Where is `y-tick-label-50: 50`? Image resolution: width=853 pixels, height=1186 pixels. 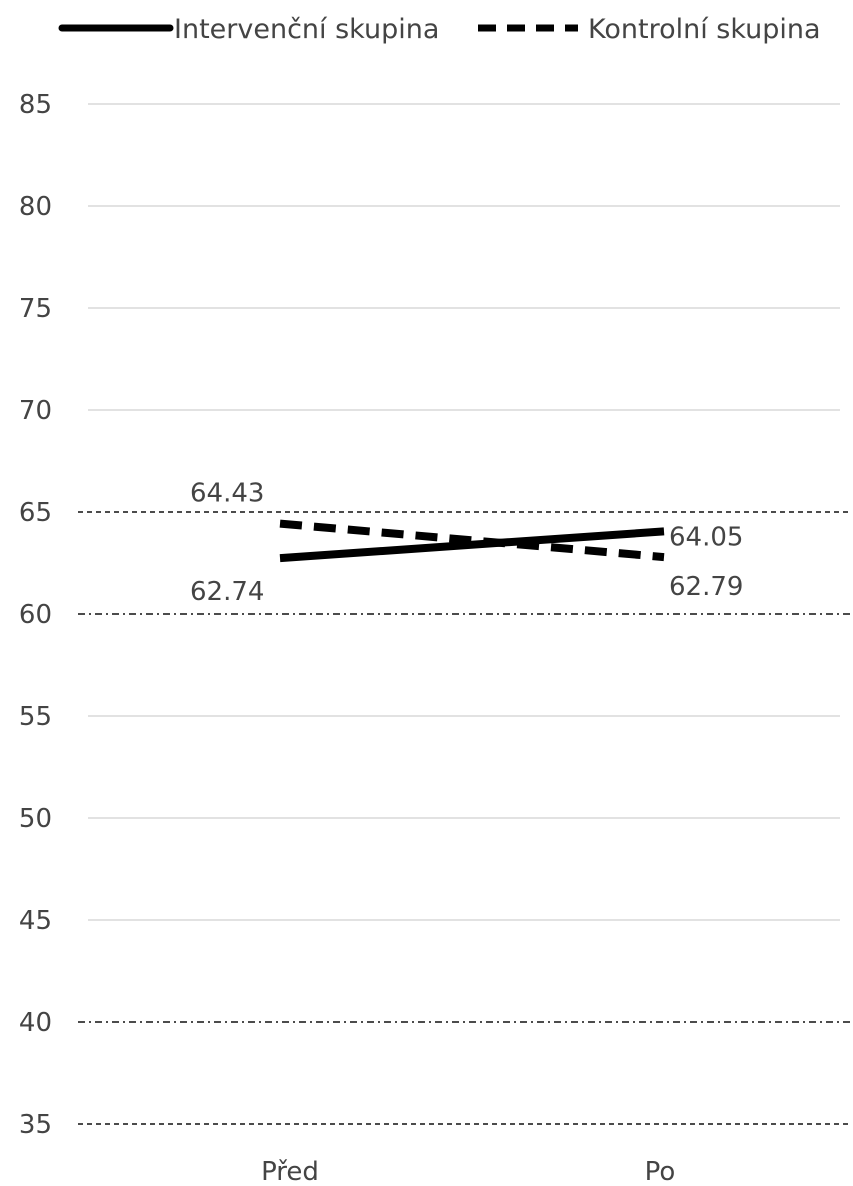 y-tick-label-50: 50 is located at coordinates (35, 819).